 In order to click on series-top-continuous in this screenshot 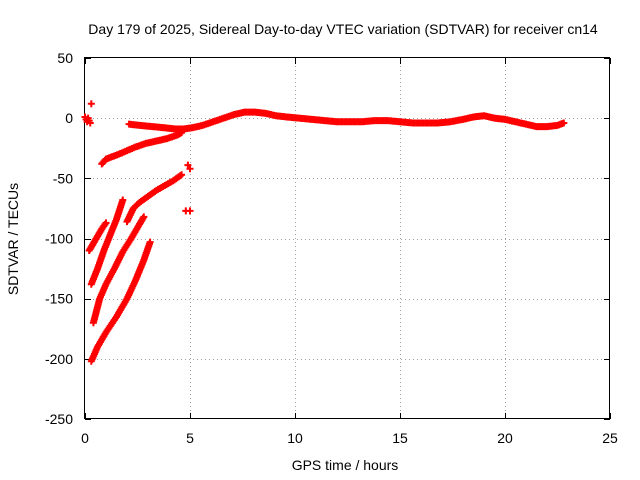, I will do `click(346, 120)`.